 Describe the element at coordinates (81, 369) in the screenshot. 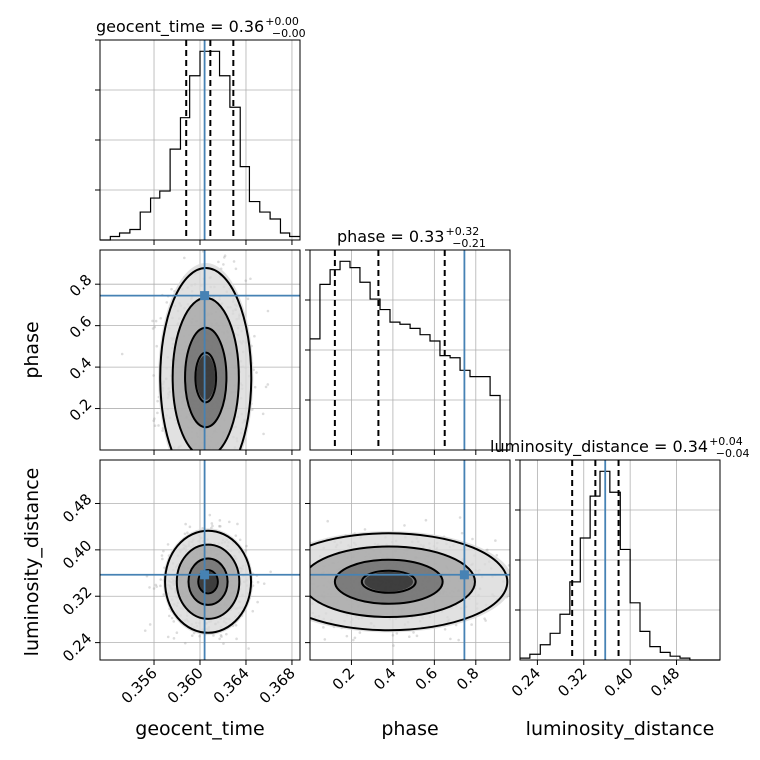

I see `y-tick-label: 0.4` at that location.